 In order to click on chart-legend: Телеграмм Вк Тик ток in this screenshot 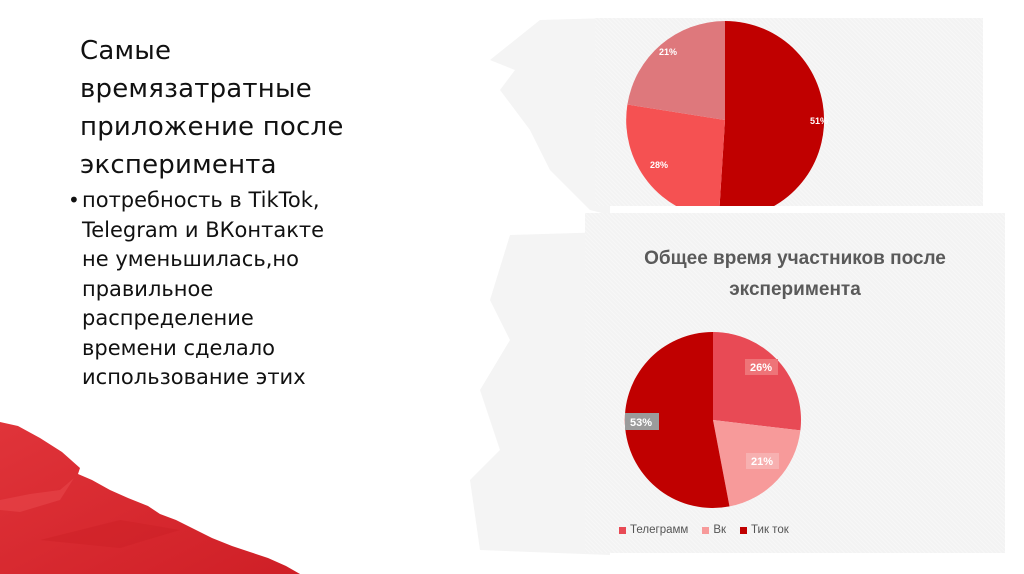, I will do `click(704, 530)`.